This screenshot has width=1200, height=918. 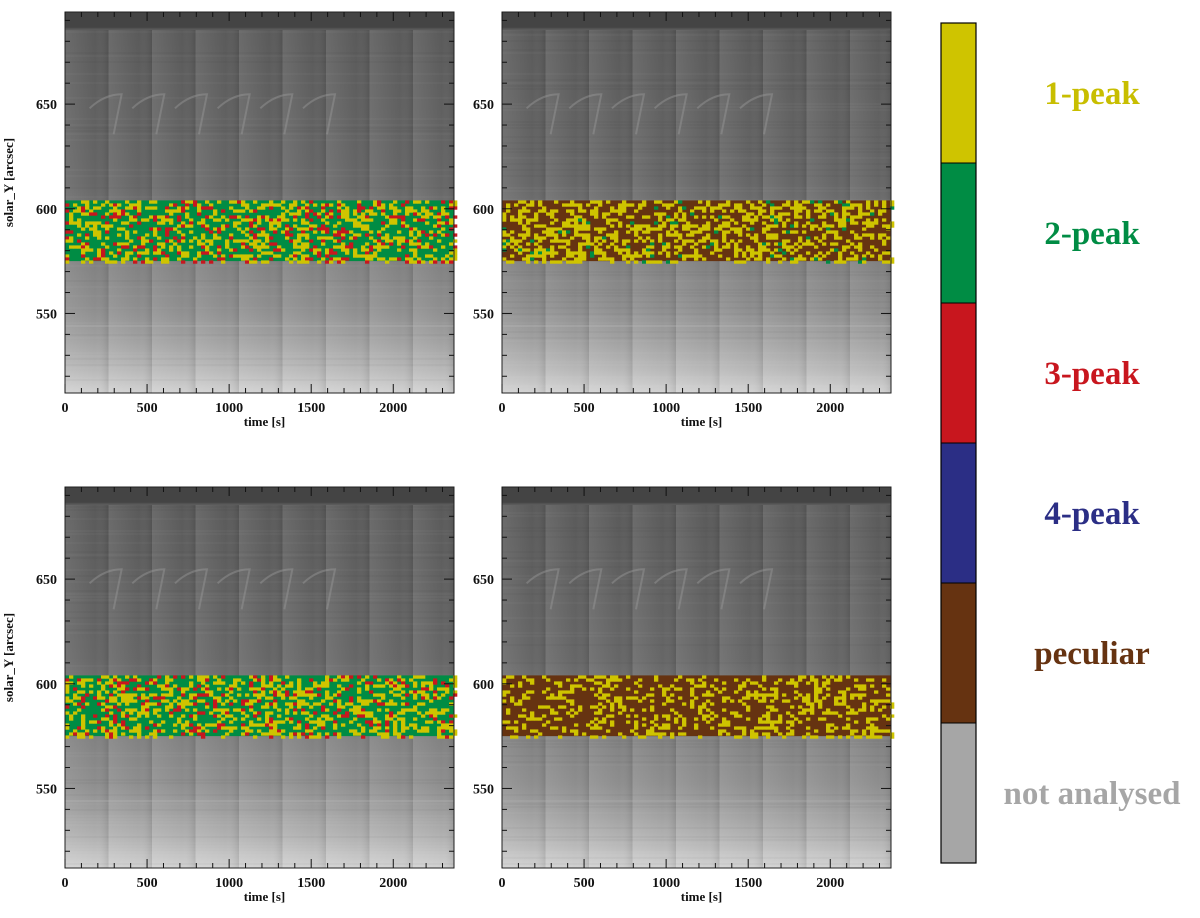 What do you see at coordinates (1092, 94) in the screenshot?
I see `legend-label-1: 1-peak` at bounding box center [1092, 94].